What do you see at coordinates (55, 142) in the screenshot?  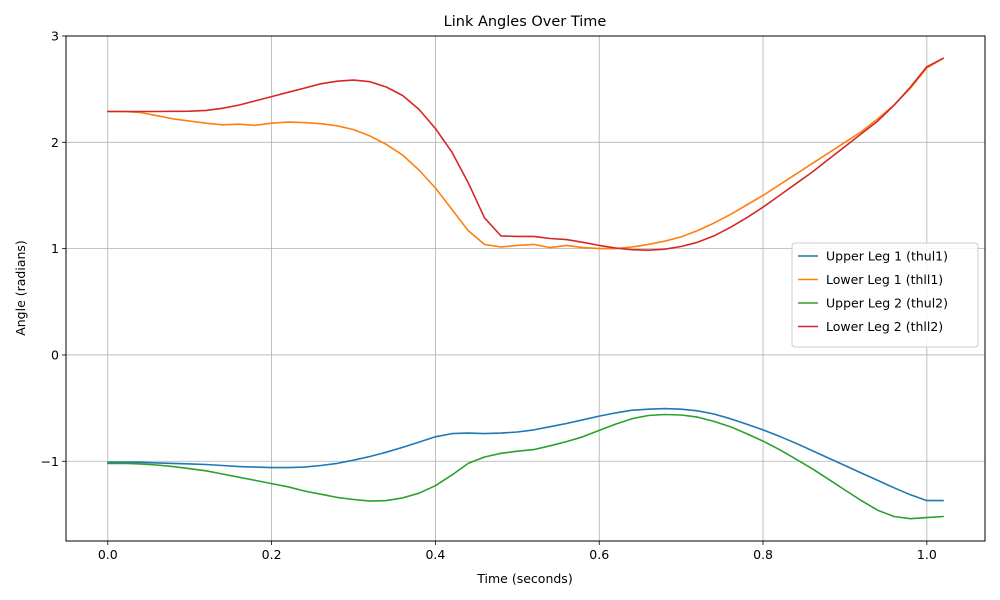 I see `y-tick-label: 2` at bounding box center [55, 142].